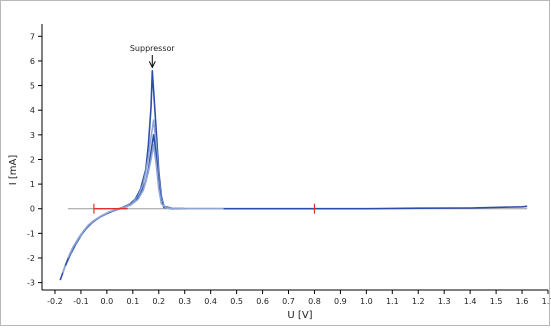 The height and width of the screenshot is (331, 551). I want to click on x-tick-label: 1.6, so click(522, 301).